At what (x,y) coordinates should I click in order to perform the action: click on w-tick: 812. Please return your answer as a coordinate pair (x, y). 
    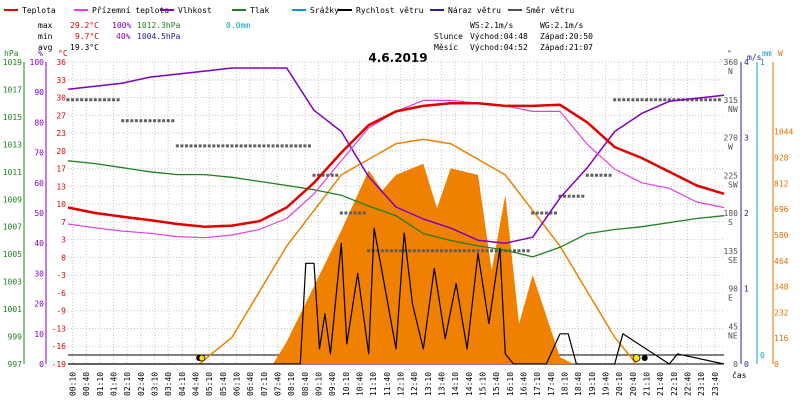
    Looking at the image, I should click on (781, 183).